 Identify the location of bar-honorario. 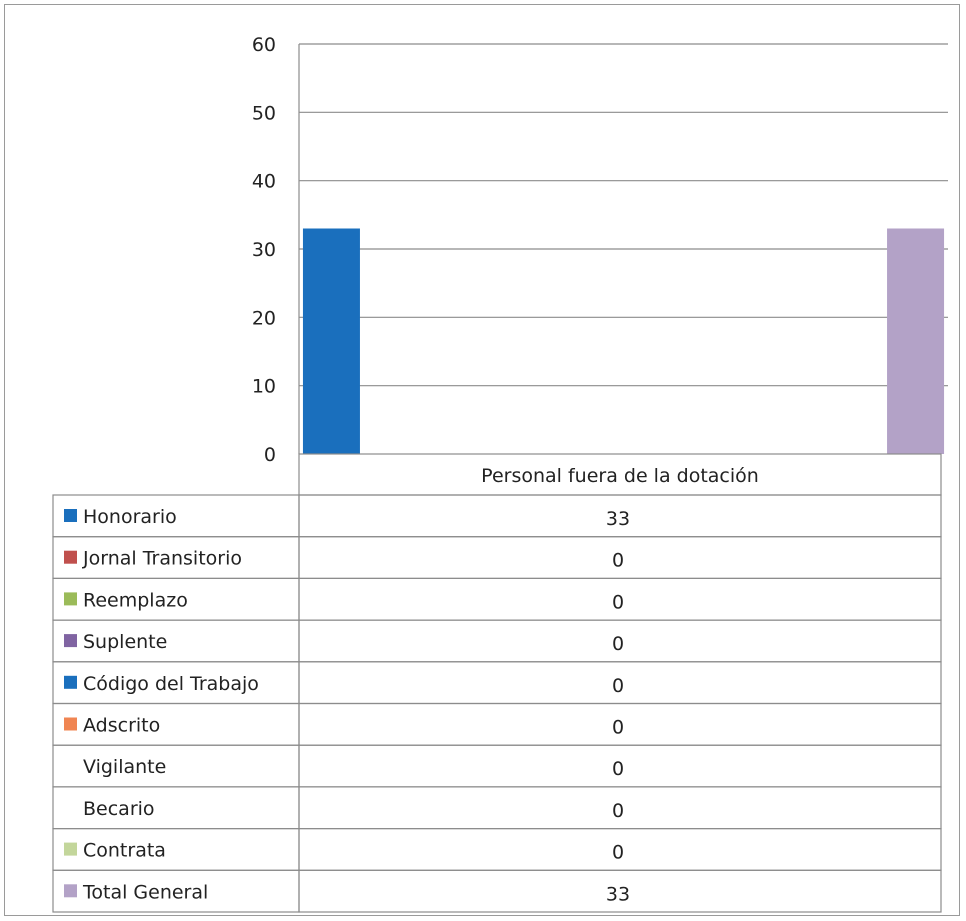
(331, 341).